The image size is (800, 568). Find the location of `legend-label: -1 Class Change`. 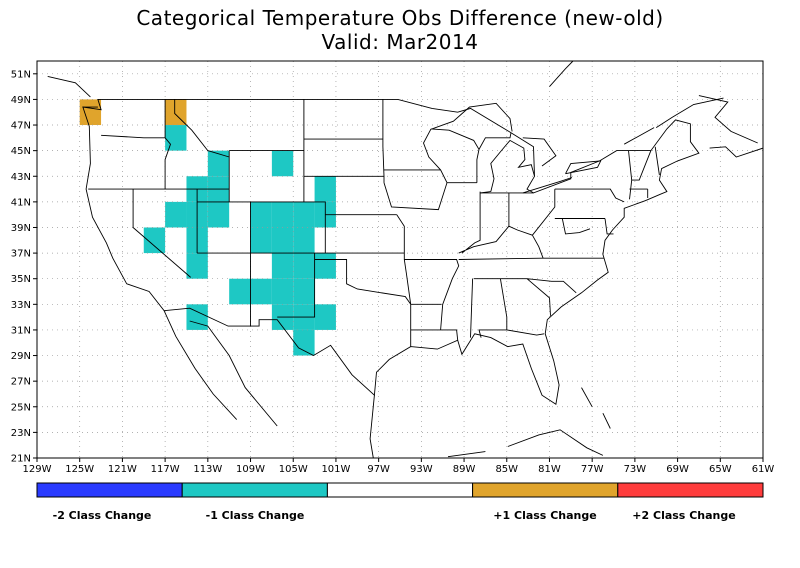

legend-label: -1 Class Change is located at coordinates (255, 515).